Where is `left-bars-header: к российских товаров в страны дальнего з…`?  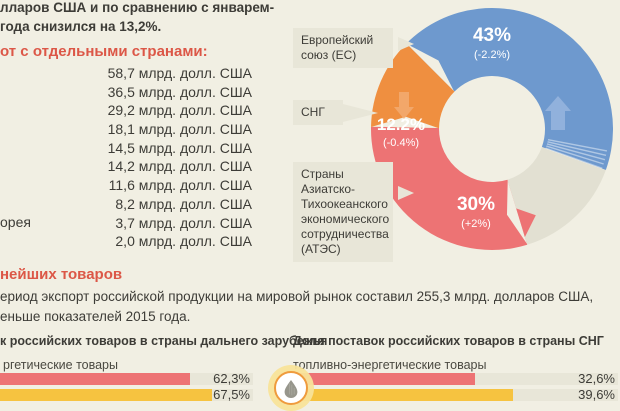
left-bars-header: к российских товаров в страны дальнего з… is located at coordinates (164, 341).